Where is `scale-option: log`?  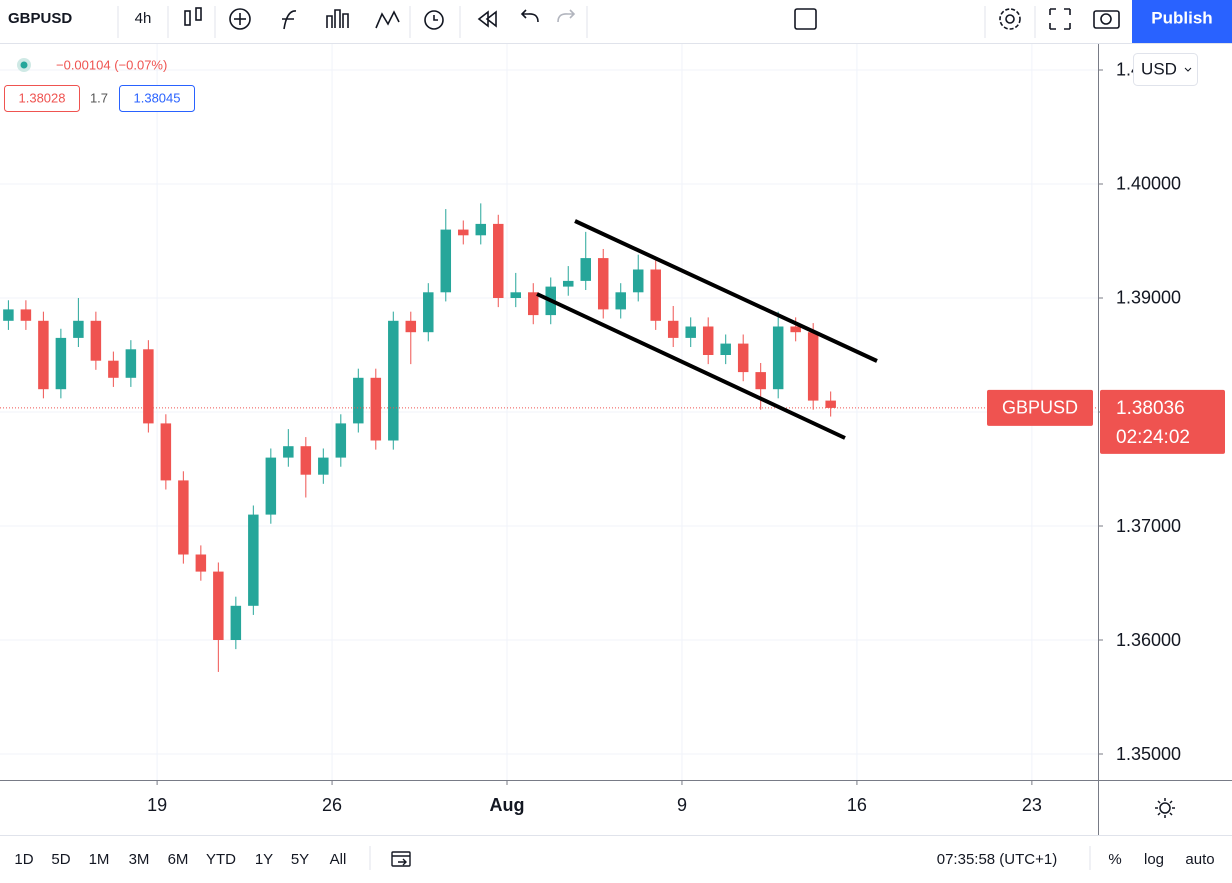 scale-option: log is located at coordinates (1154, 859).